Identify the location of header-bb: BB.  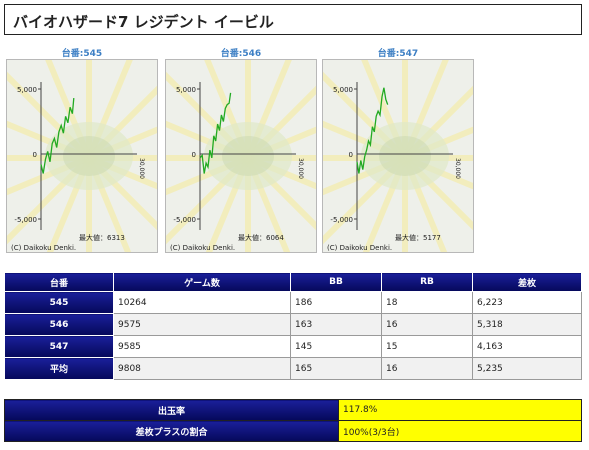
(336, 282).